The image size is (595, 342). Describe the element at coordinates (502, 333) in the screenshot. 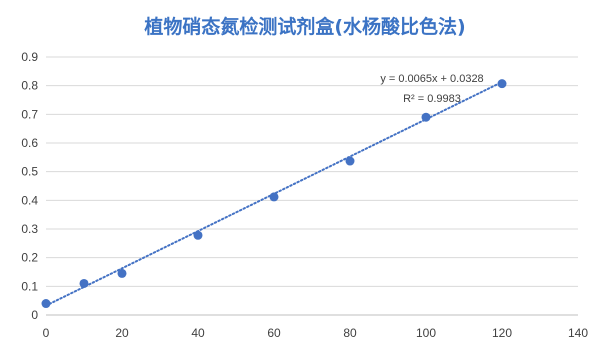

I see `x-tick-label: 120` at that location.